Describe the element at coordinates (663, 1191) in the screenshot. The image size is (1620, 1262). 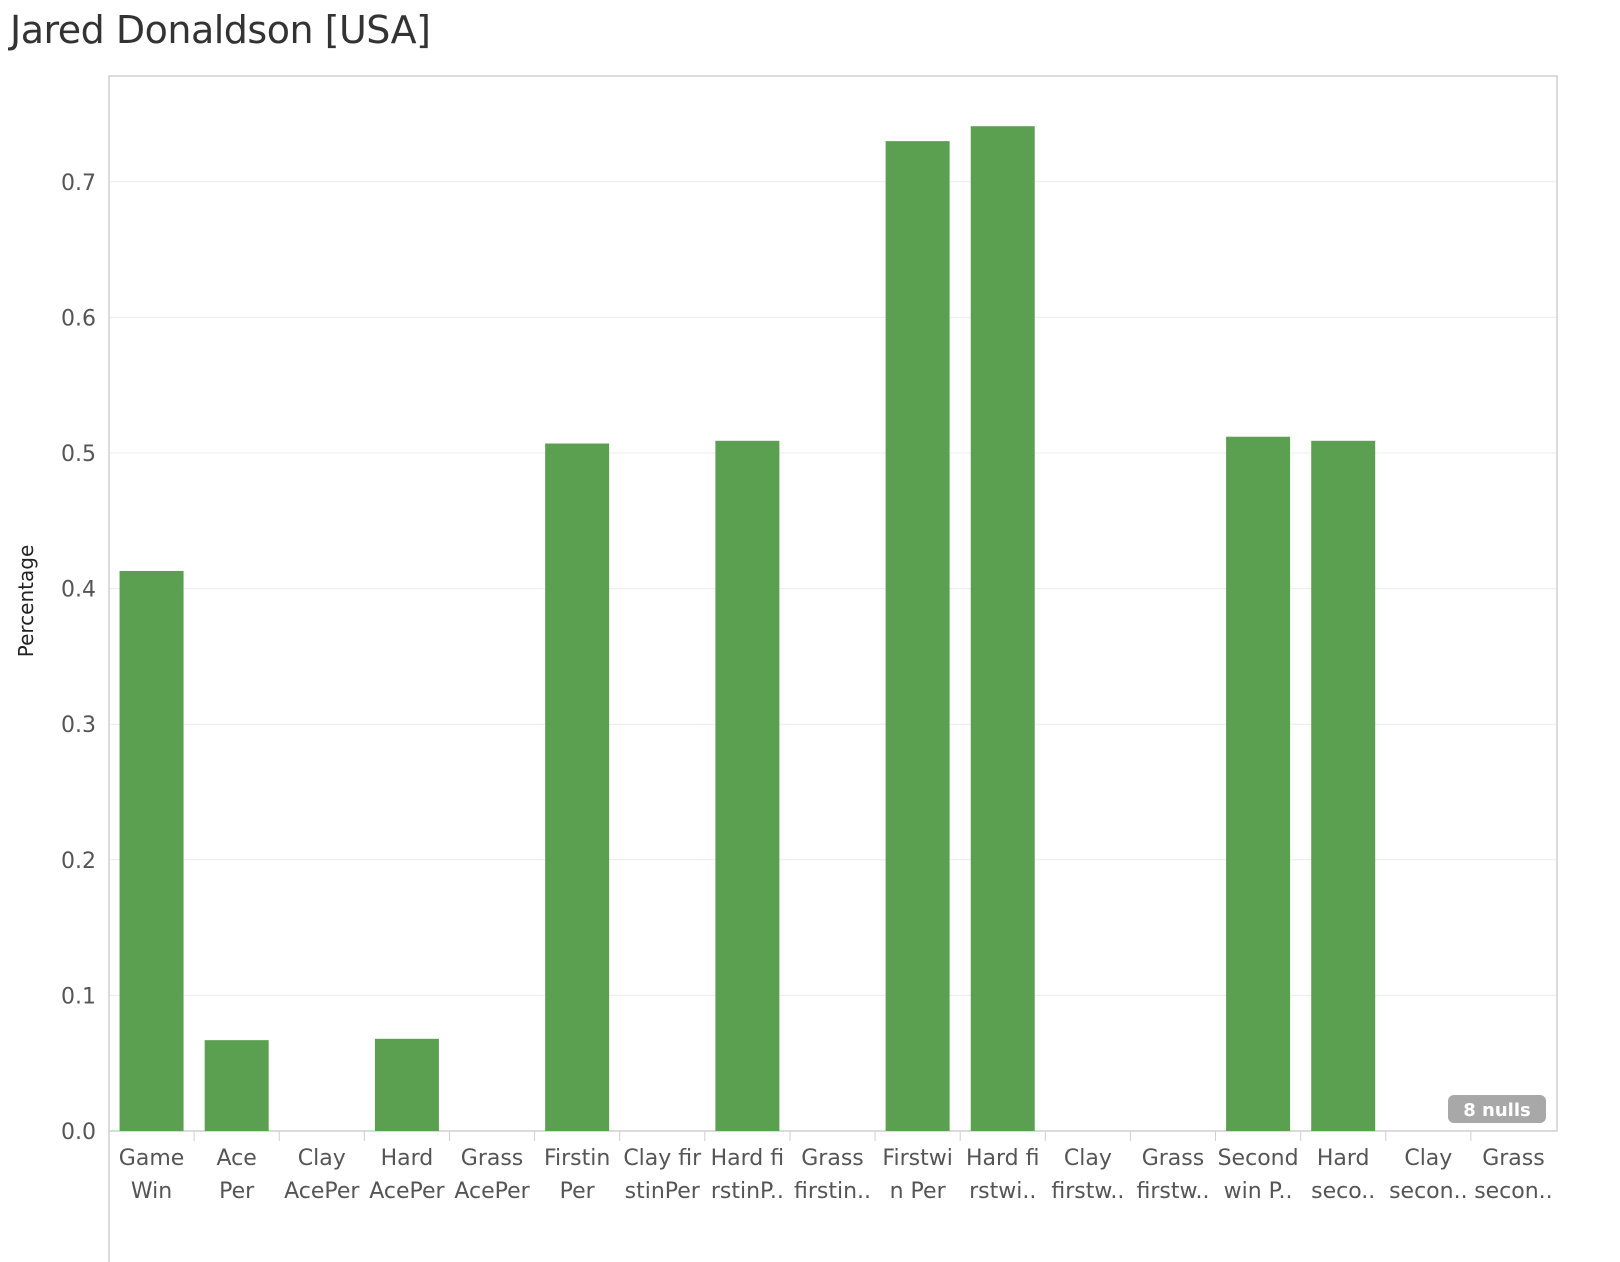
I see `x-tick-label: stinPer` at that location.